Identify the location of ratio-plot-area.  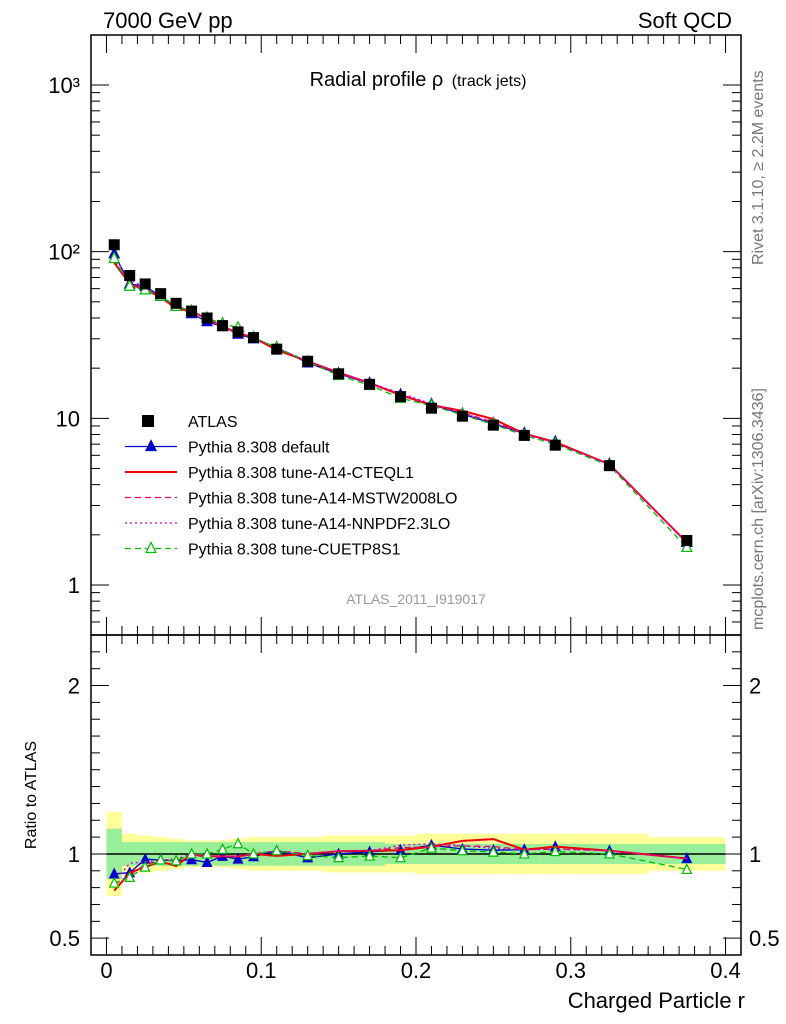
(416, 854).